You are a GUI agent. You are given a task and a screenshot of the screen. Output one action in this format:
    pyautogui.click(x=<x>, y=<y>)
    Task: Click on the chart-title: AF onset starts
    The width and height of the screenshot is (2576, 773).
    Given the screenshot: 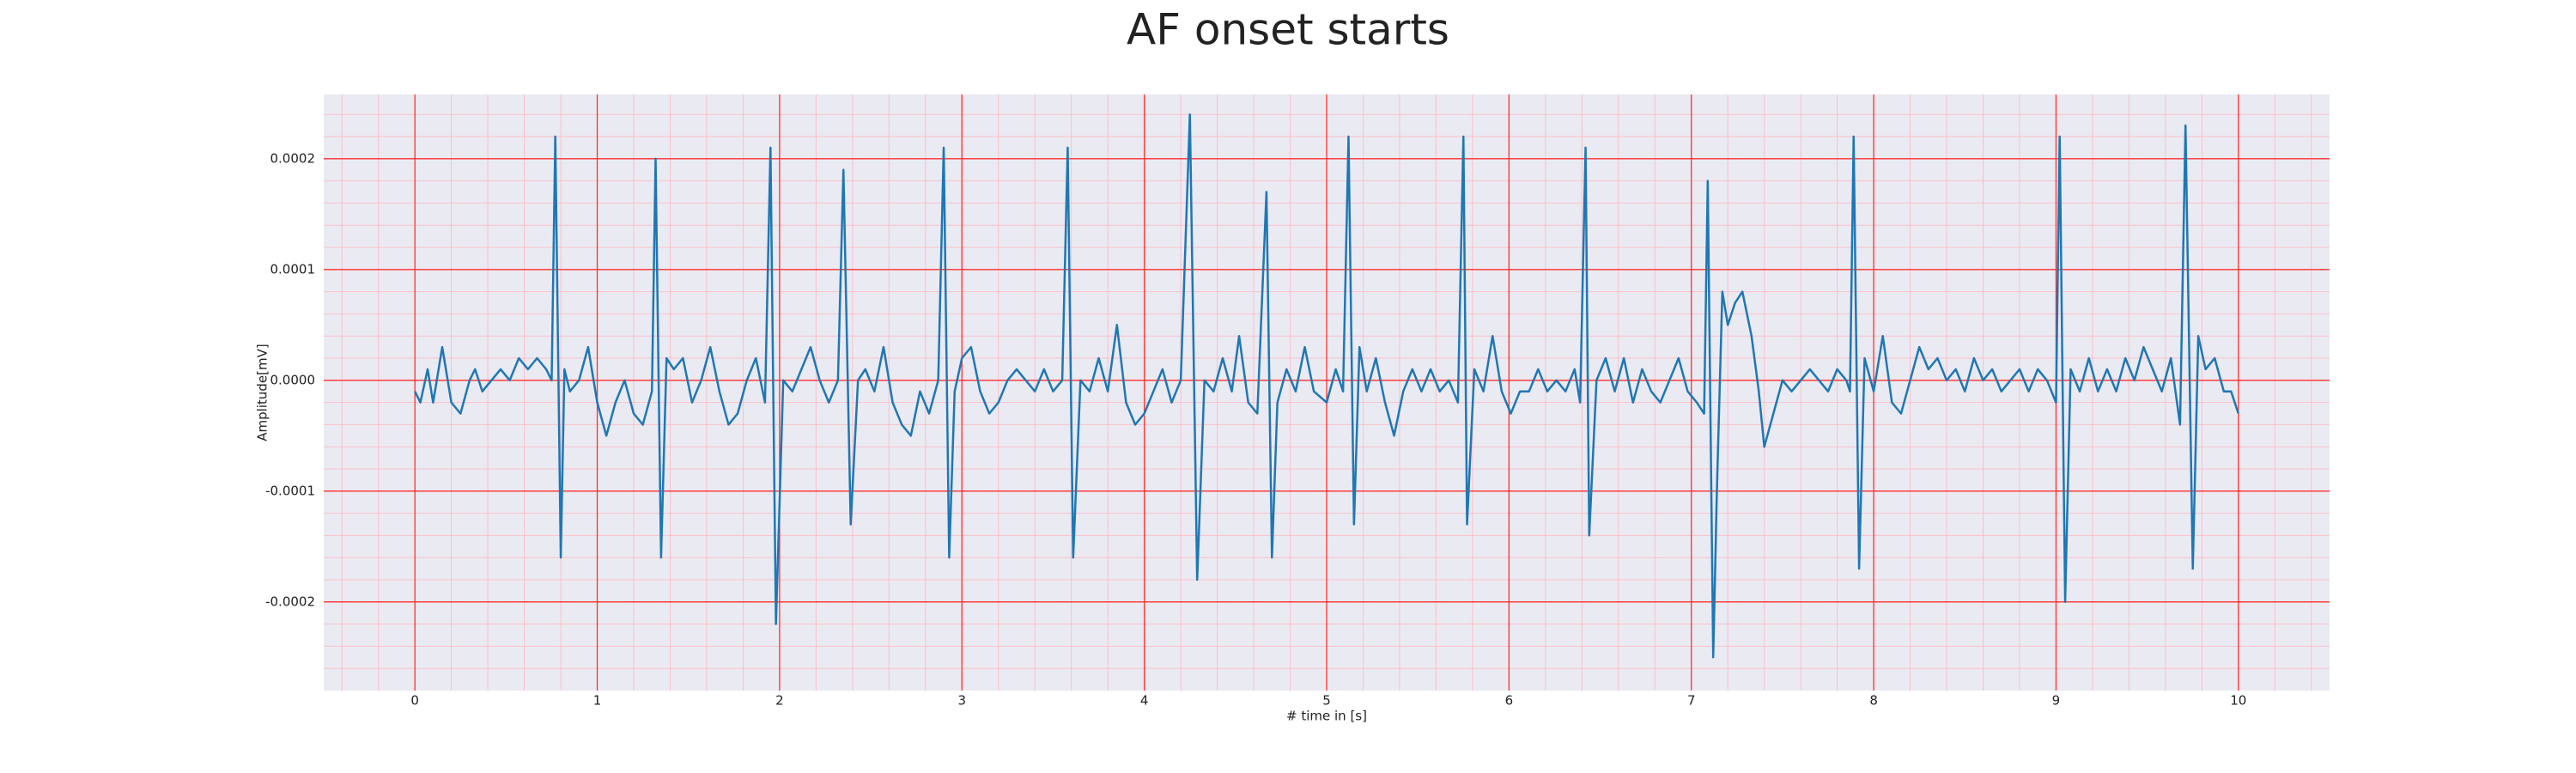 What is the action you would take?
    pyautogui.click(x=1288, y=30)
    